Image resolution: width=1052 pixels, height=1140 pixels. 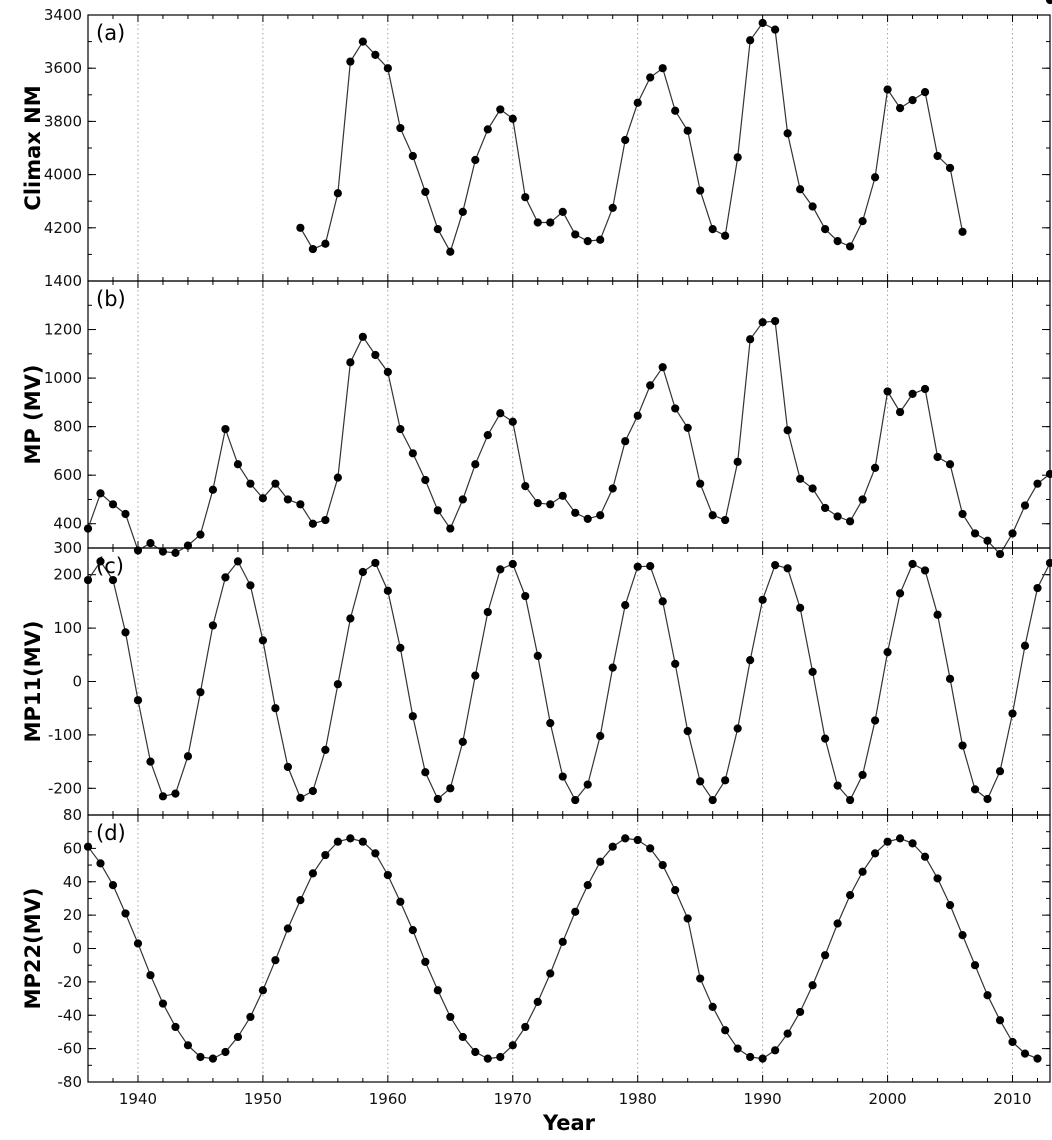 I want to click on x-tick-label: 1970, so click(x=513, y=1099).